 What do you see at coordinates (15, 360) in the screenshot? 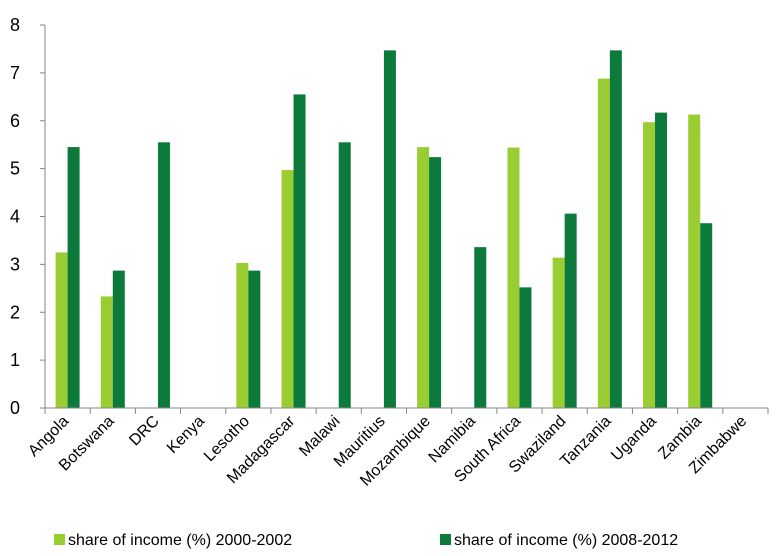
I see `y-tick-label: 1` at bounding box center [15, 360].